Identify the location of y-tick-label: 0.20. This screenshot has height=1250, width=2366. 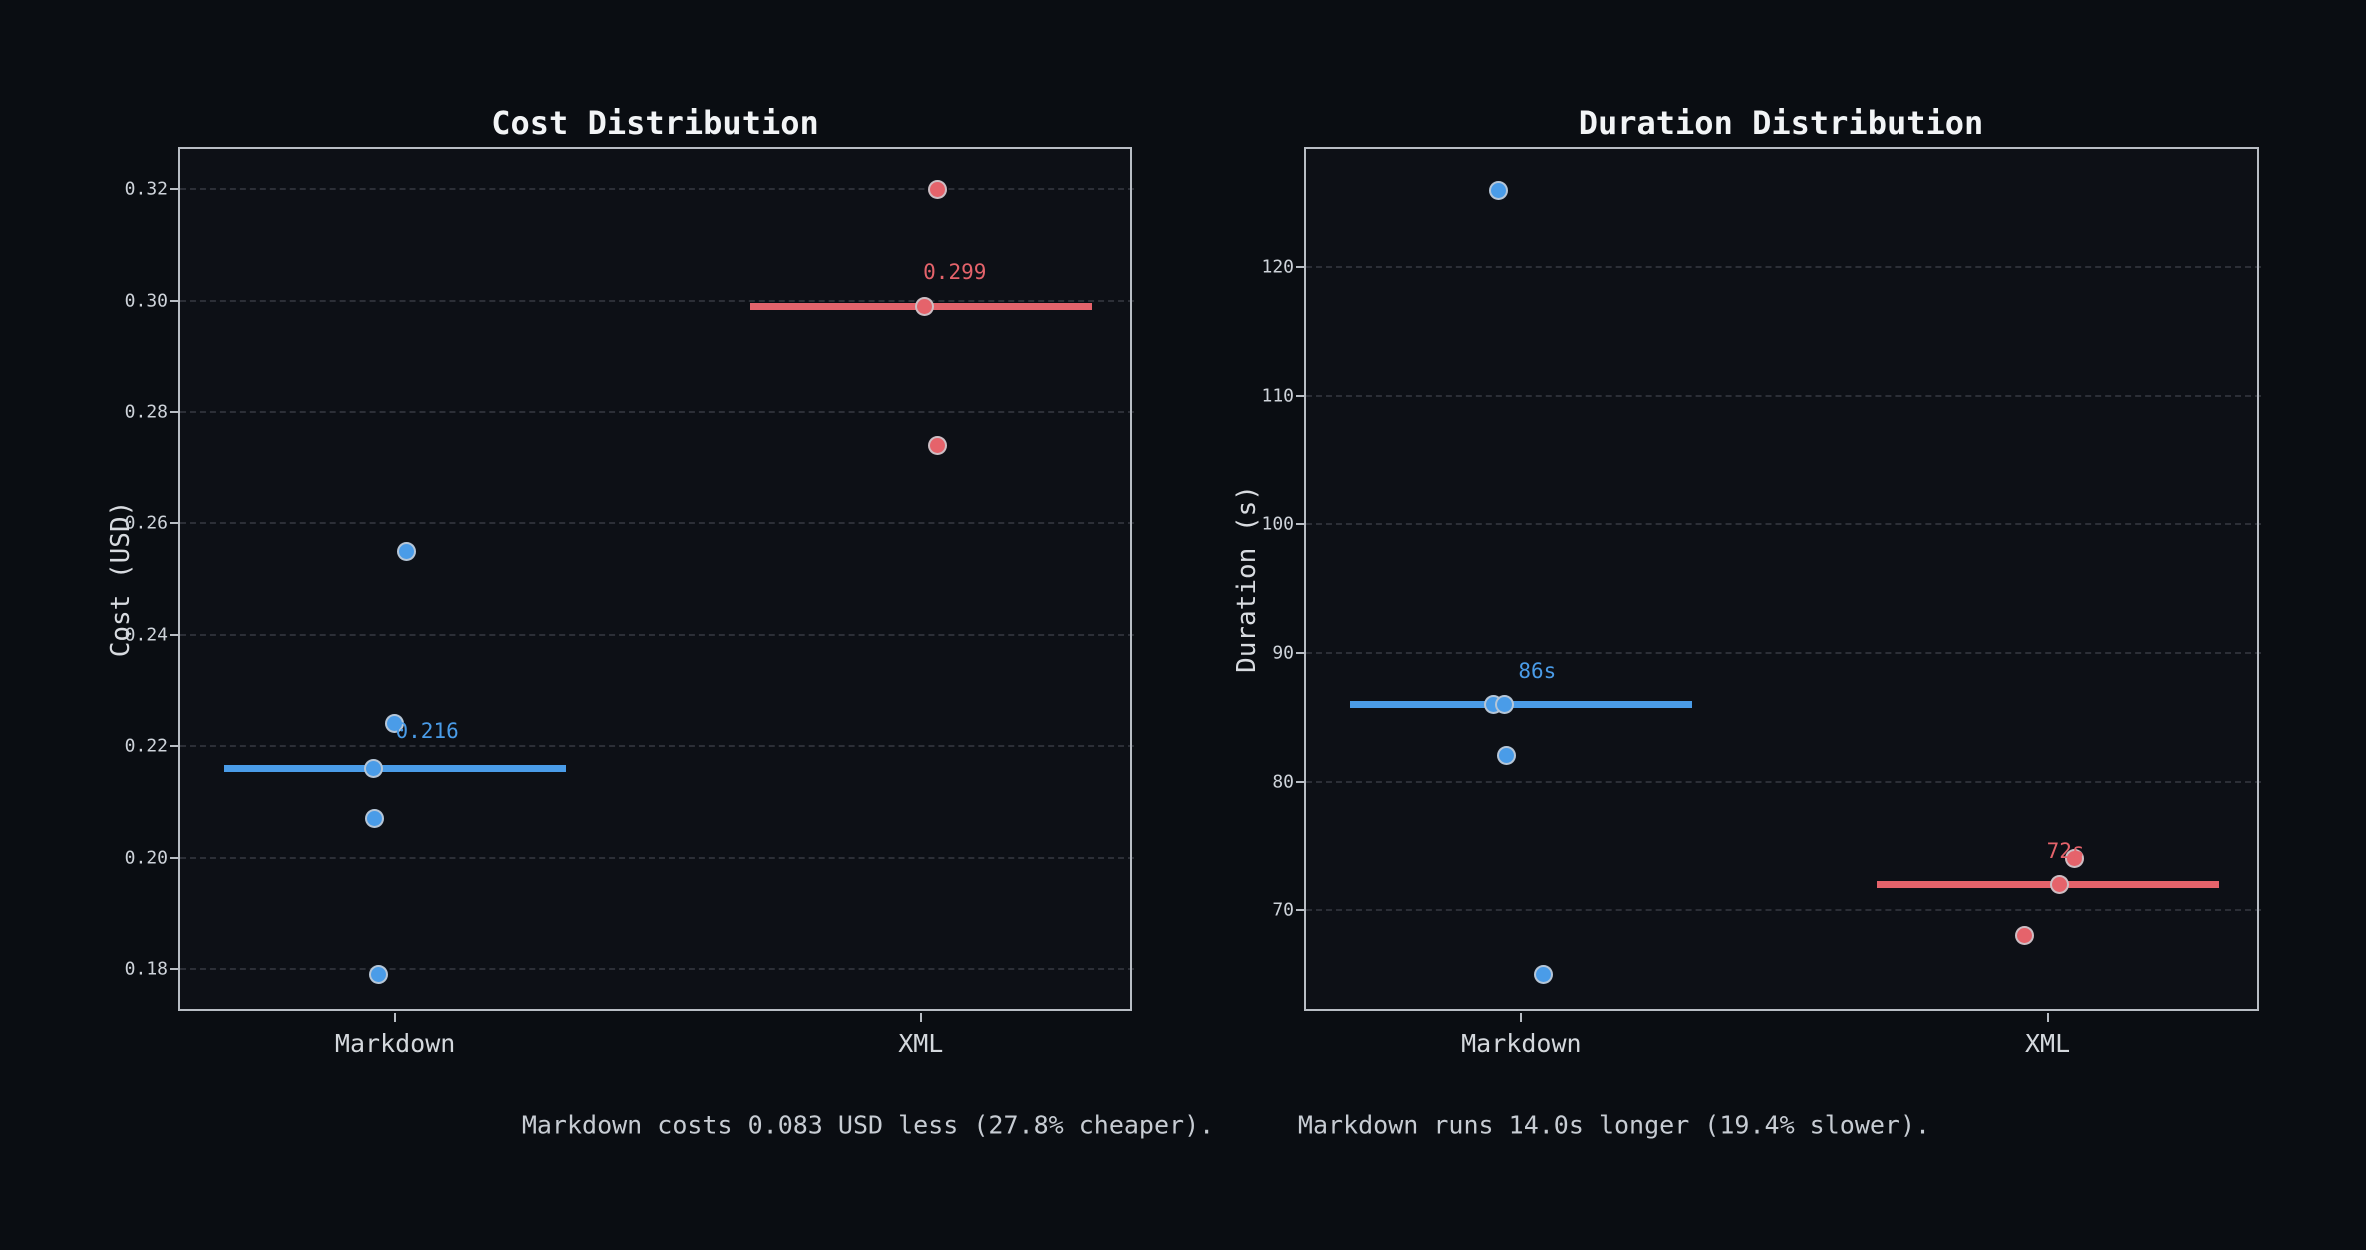
(146, 858).